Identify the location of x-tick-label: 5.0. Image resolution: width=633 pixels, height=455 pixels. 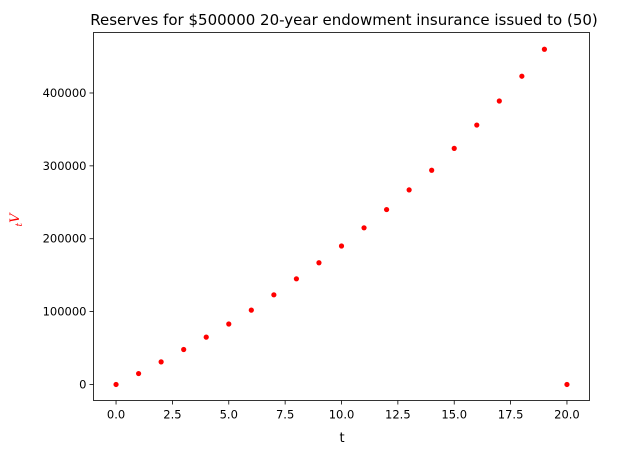
(229, 415).